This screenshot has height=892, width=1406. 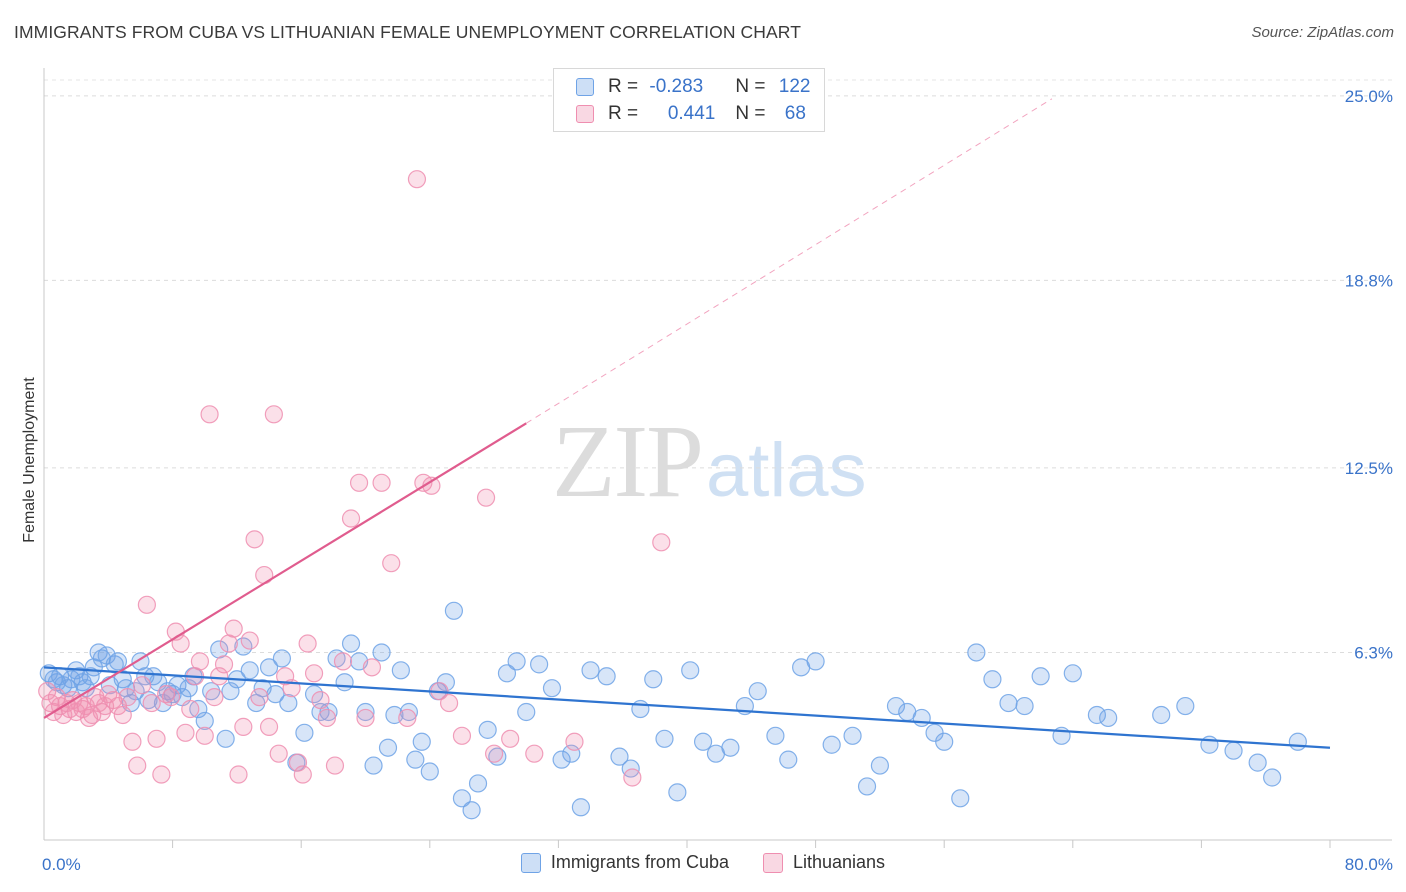 What do you see at coordinates (585, 114) in the screenshot?
I see `legend-swatch-lithuanians` at bounding box center [585, 114].